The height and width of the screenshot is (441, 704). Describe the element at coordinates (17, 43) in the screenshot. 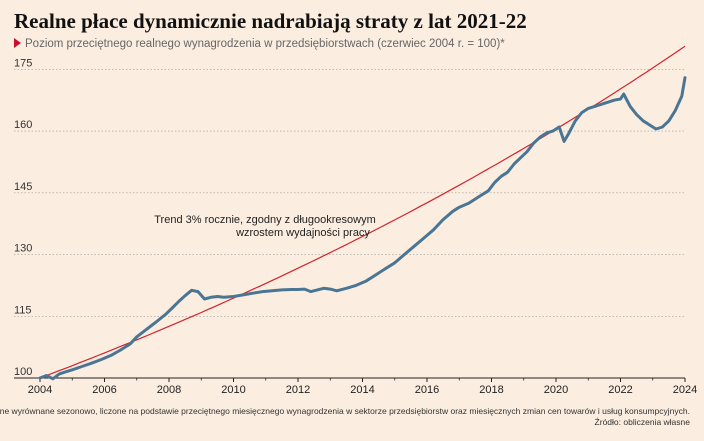

I see `subtitle-marker-icon` at that location.